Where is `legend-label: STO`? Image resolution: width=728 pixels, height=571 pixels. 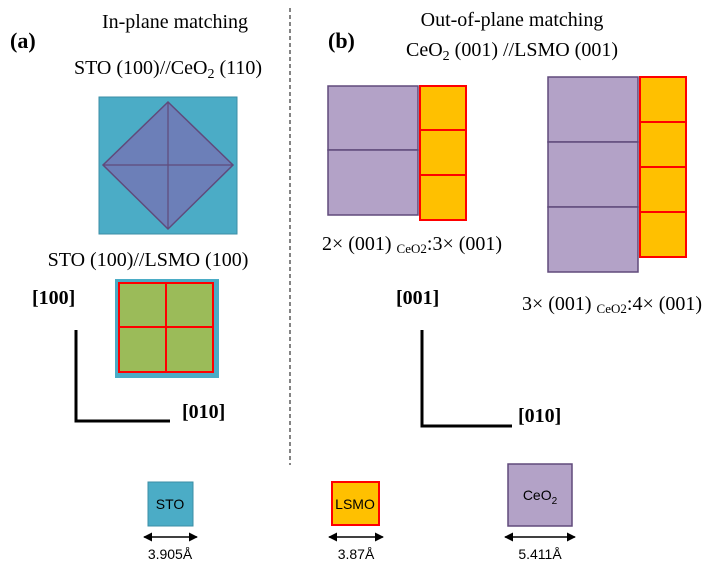 legend-label: STO is located at coordinates (170, 504).